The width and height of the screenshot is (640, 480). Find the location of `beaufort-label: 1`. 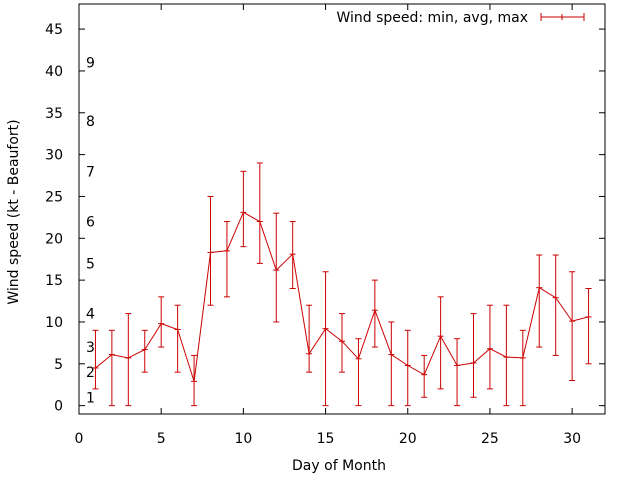

beaufort-label: 1 is located at coordinates (90, 398).